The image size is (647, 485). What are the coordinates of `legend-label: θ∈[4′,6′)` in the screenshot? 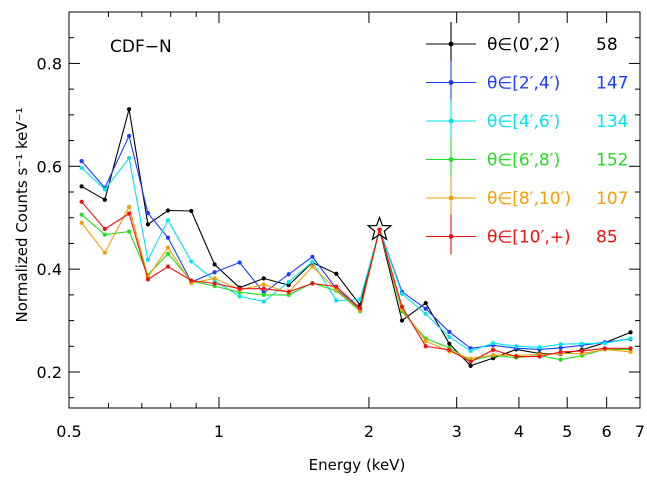 It's located at (523, 122).